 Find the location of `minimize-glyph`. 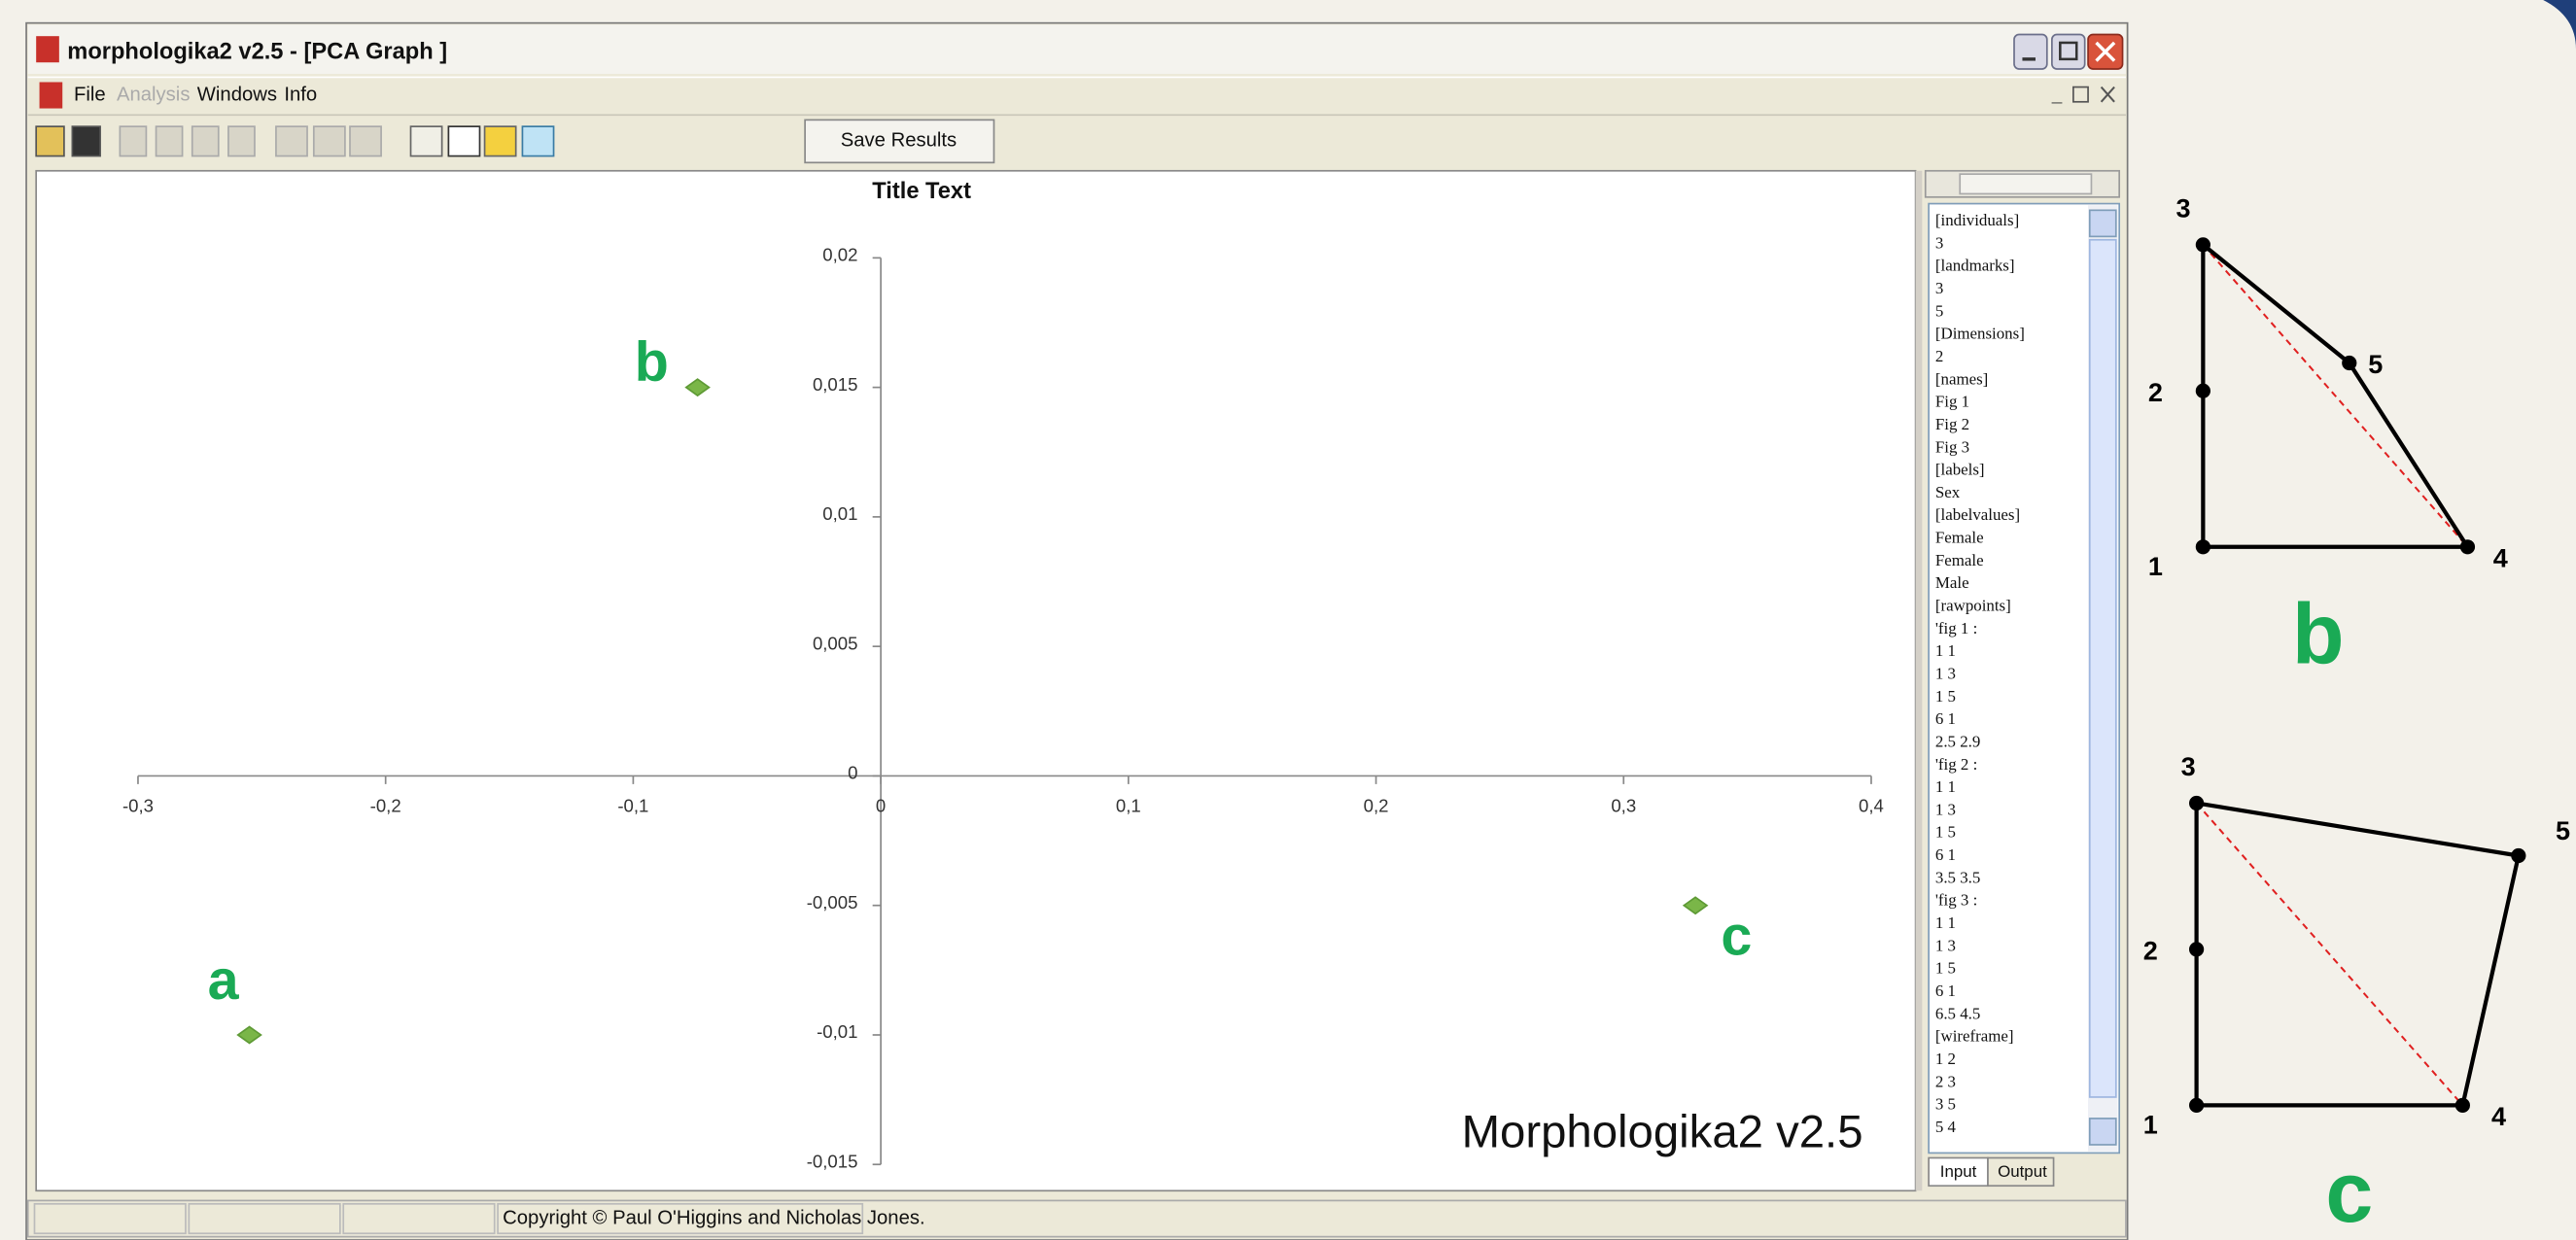

minimize-glyph is located at coordinates (2029, 59).